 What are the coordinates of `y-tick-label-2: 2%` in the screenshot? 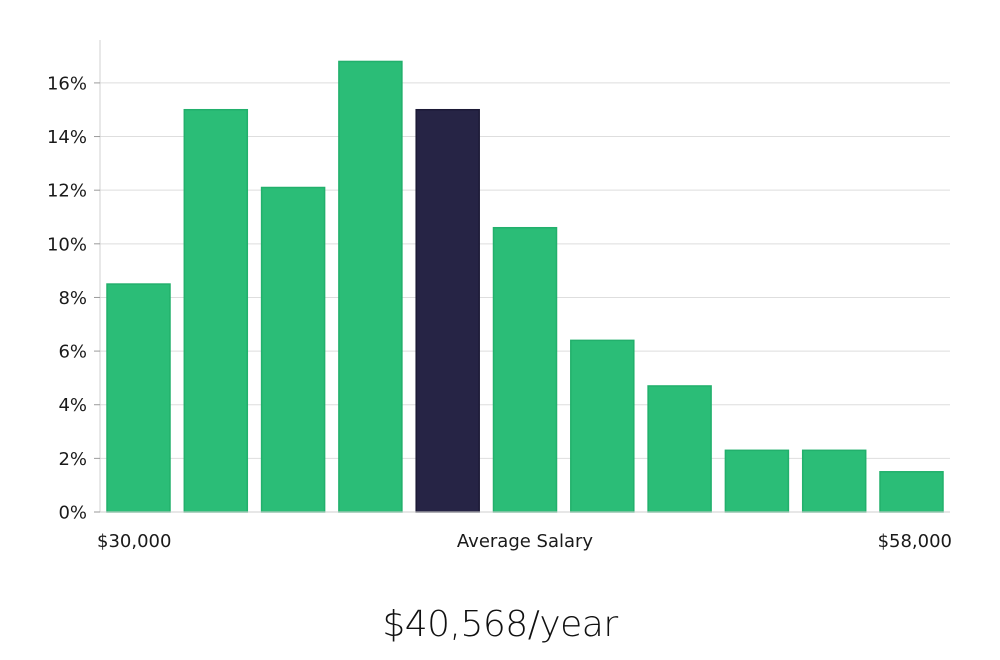 It's located at (72, 459).